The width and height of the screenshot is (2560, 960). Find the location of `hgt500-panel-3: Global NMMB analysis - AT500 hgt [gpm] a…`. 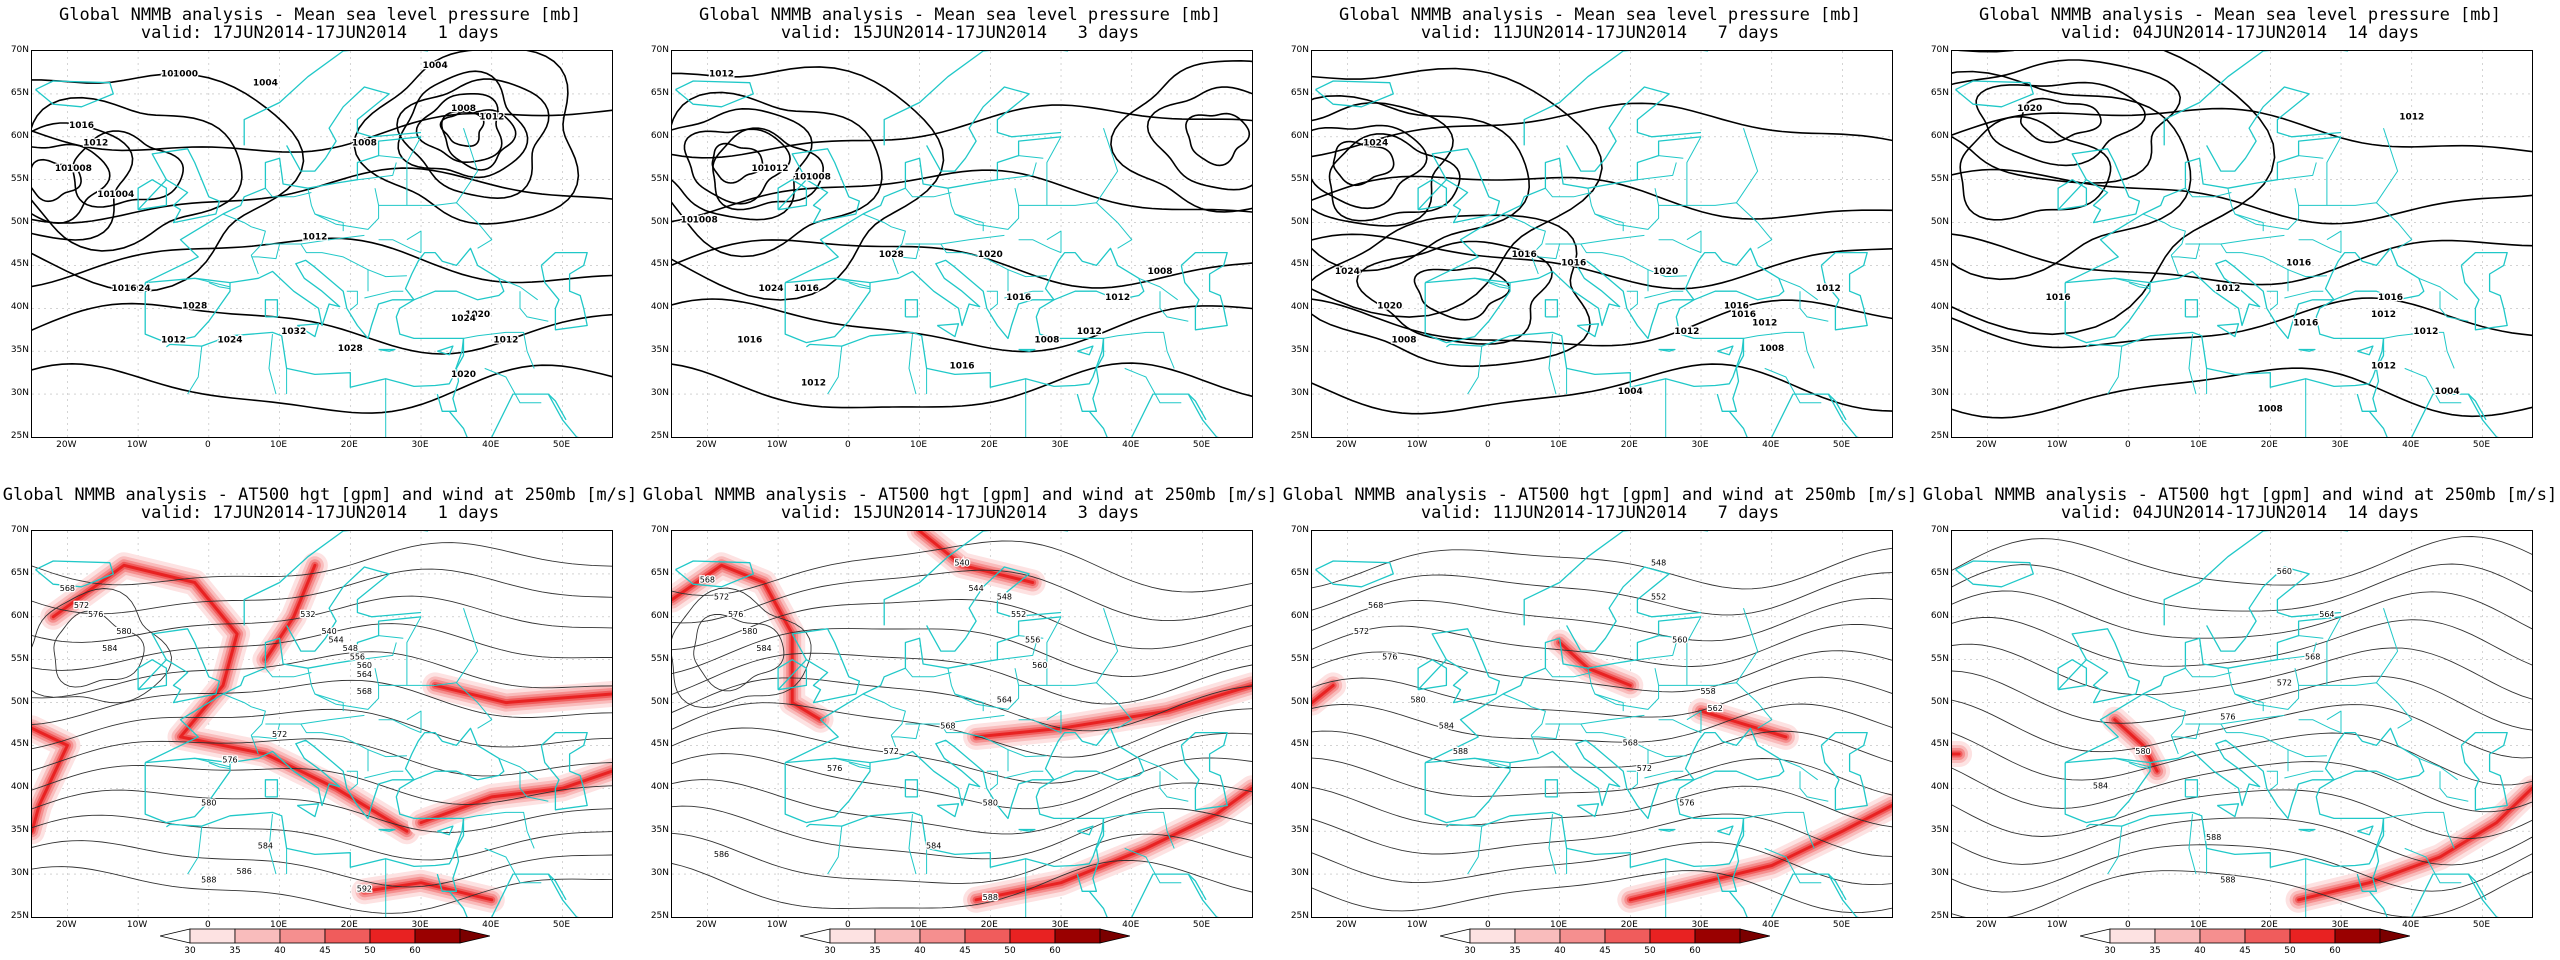

hgt500-panel-3: Global NMMB analysis - AT500 hgt [gpm] a… is located at coordinates (1600, 720).